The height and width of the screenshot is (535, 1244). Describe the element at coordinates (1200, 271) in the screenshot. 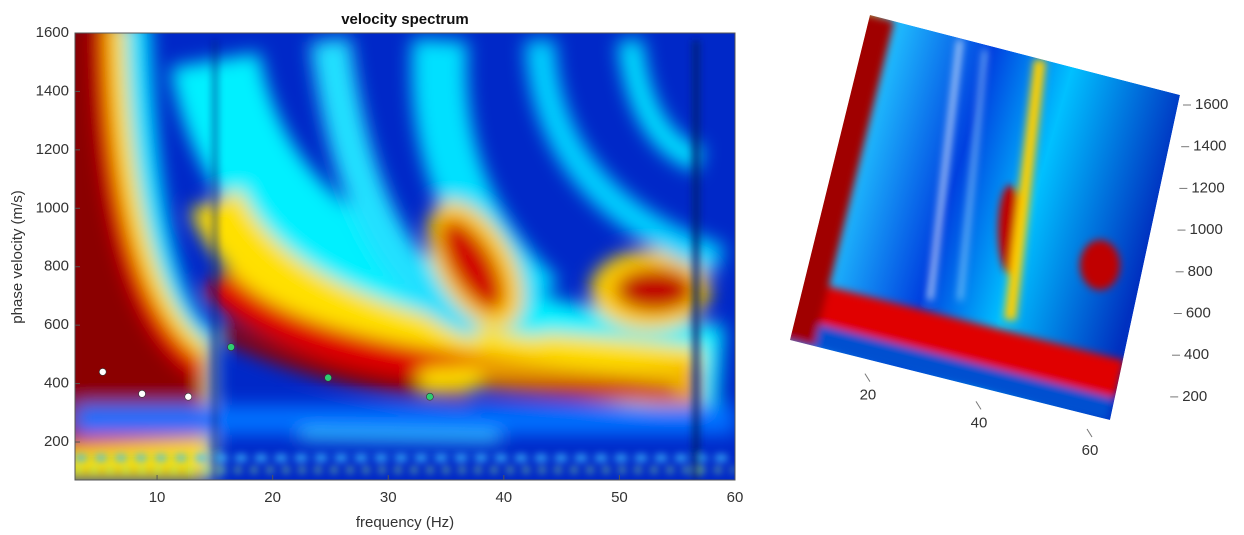

I see `z-tick-label: 800` at that location.